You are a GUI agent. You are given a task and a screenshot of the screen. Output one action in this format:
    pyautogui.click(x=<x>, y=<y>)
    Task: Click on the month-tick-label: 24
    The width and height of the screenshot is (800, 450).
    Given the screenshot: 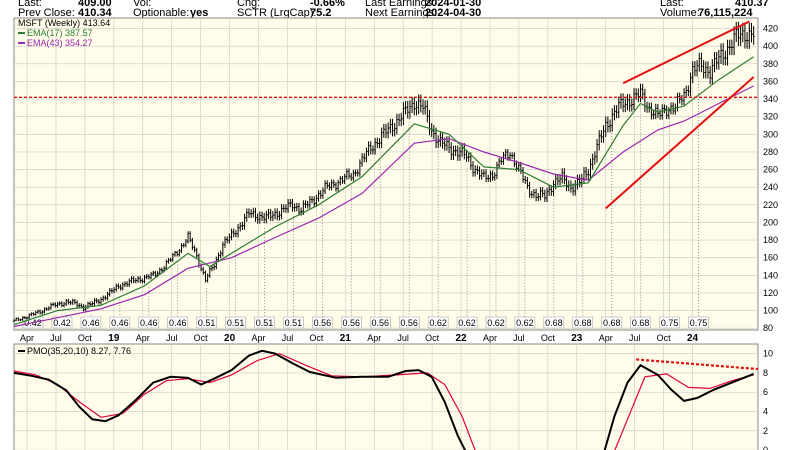 What is the action you would take?
    pyautogui.click(x=693, y=338)
    